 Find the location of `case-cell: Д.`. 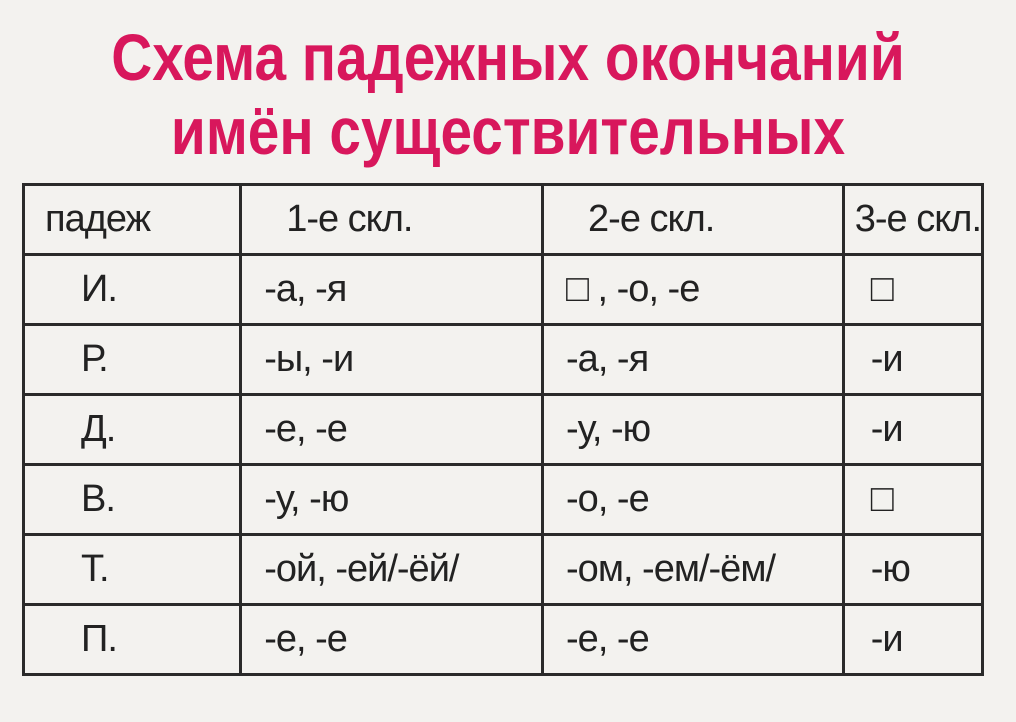

case-cell: Д. is located at coordinates (132, 429).